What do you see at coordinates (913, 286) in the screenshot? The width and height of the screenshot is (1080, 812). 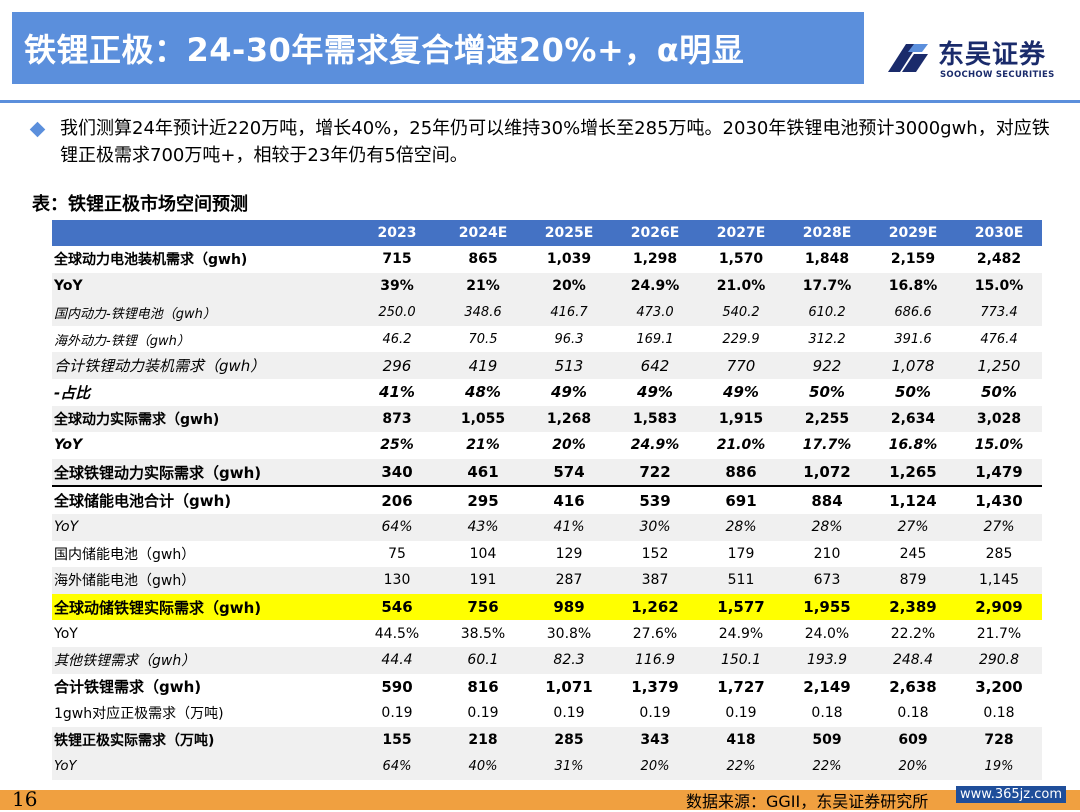 I see `table-cell: 16.8%` at bounding box center [913, 286].